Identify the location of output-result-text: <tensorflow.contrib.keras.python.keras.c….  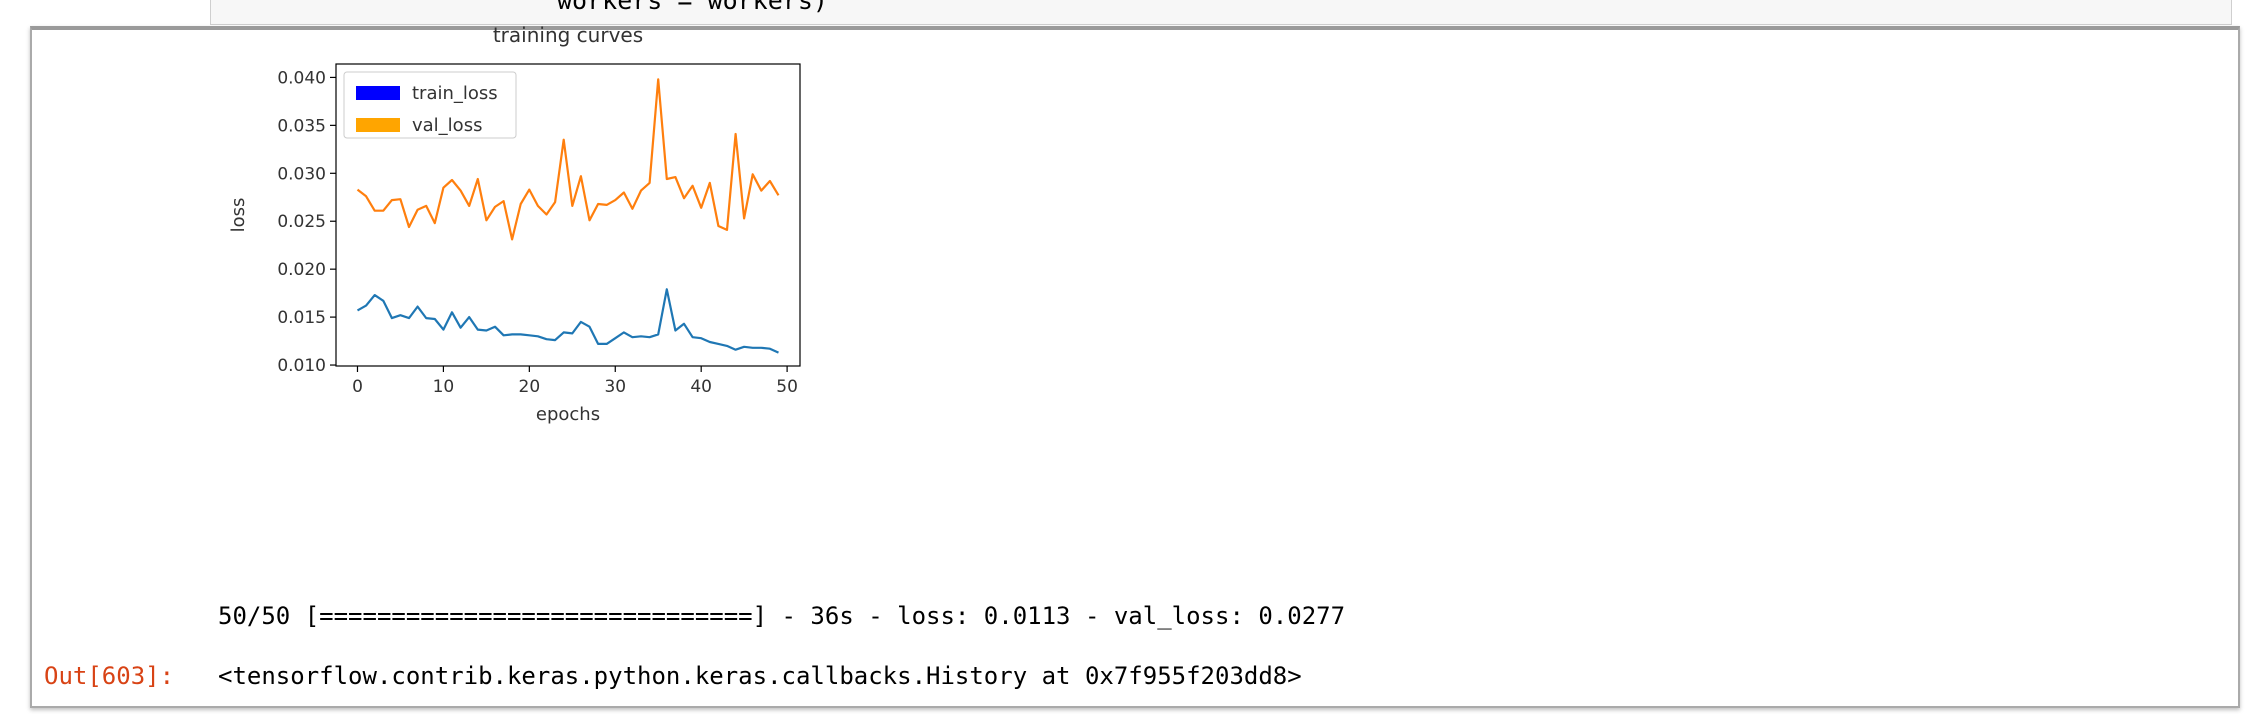
(760, 676).